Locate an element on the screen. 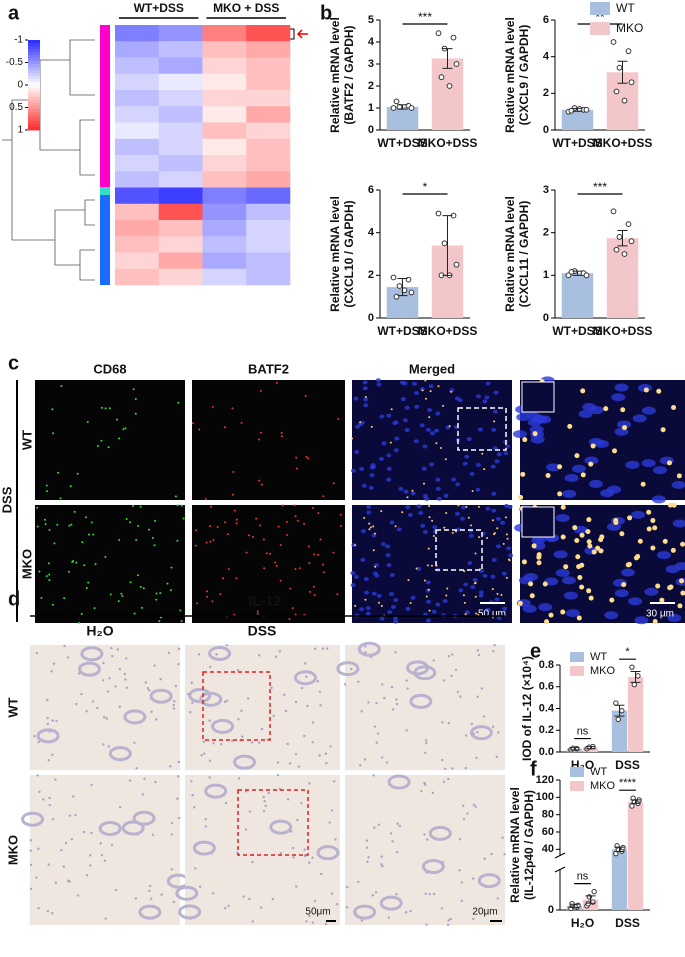  significance-label: * is located at coordinates (425, 187).